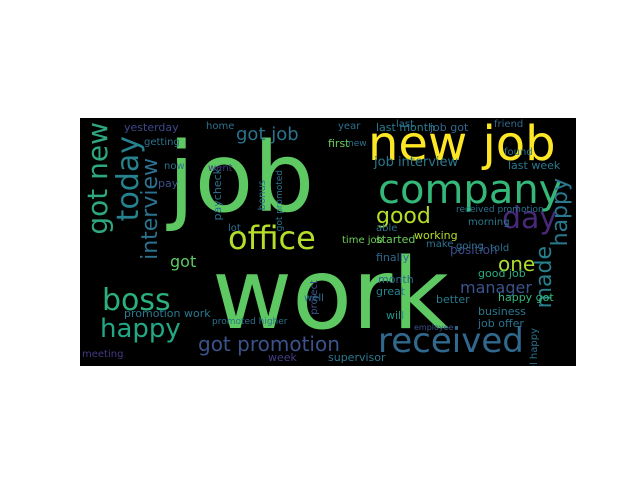  Describe the element at coordinates (405, 124) in the screenshot. I see `word: last` at that location.